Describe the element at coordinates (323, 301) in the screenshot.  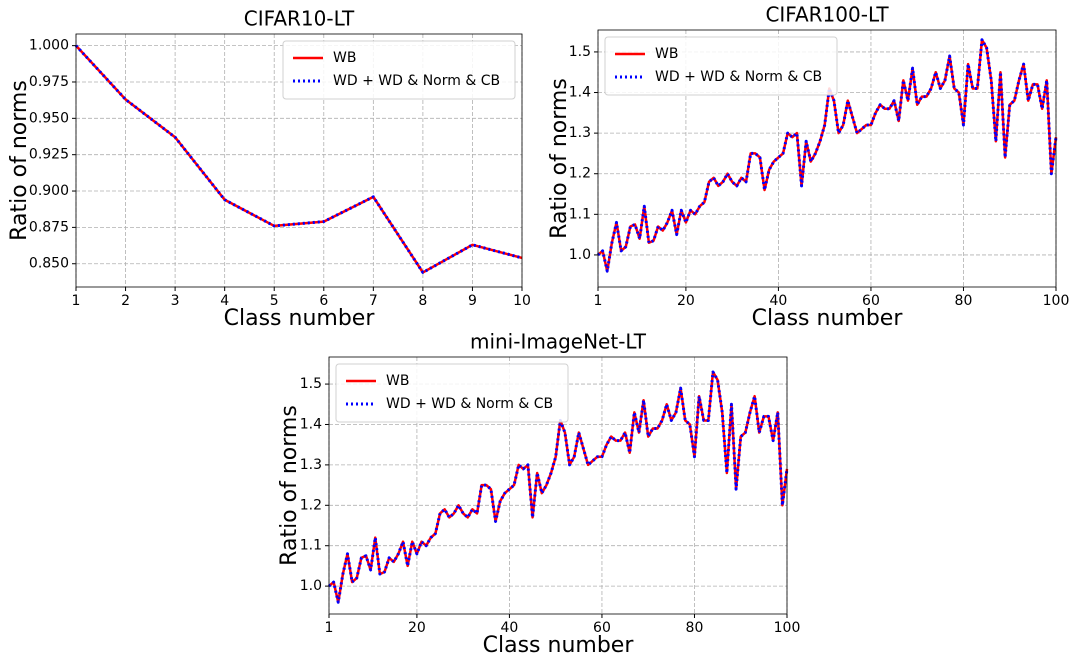
I see `x-tick-label: 6` at that location.